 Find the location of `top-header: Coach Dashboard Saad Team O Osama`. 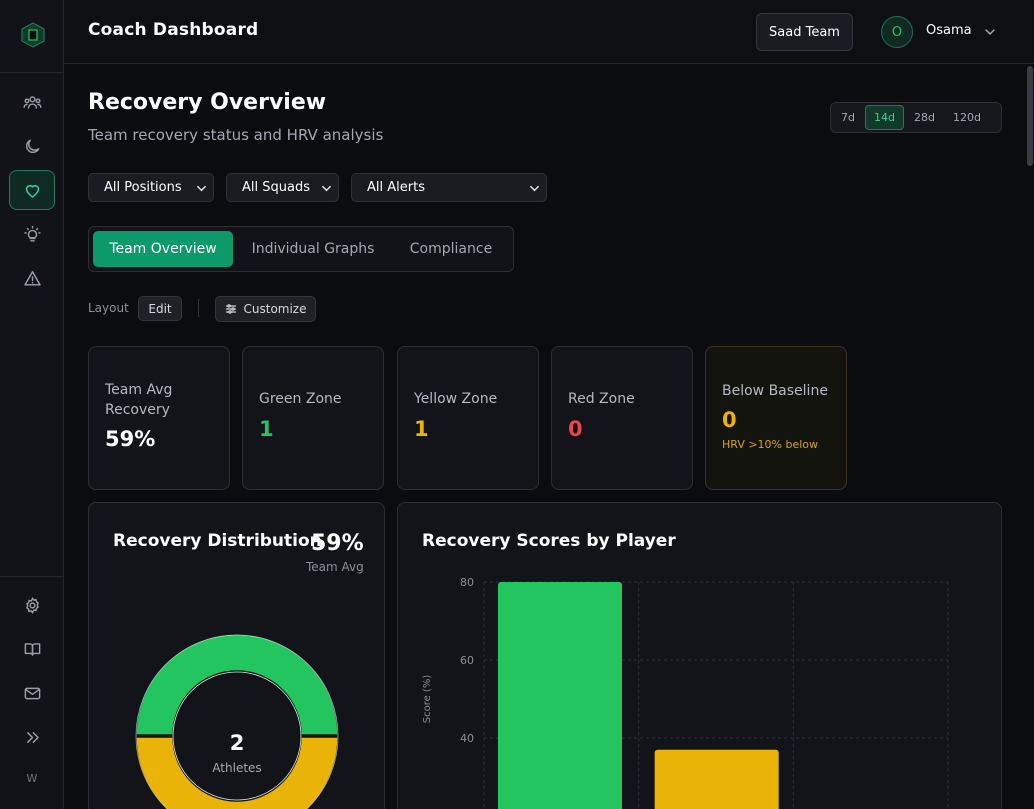

top-header: Coach Dashboard Saad Team O Osama is located at coordinates (549, 32).